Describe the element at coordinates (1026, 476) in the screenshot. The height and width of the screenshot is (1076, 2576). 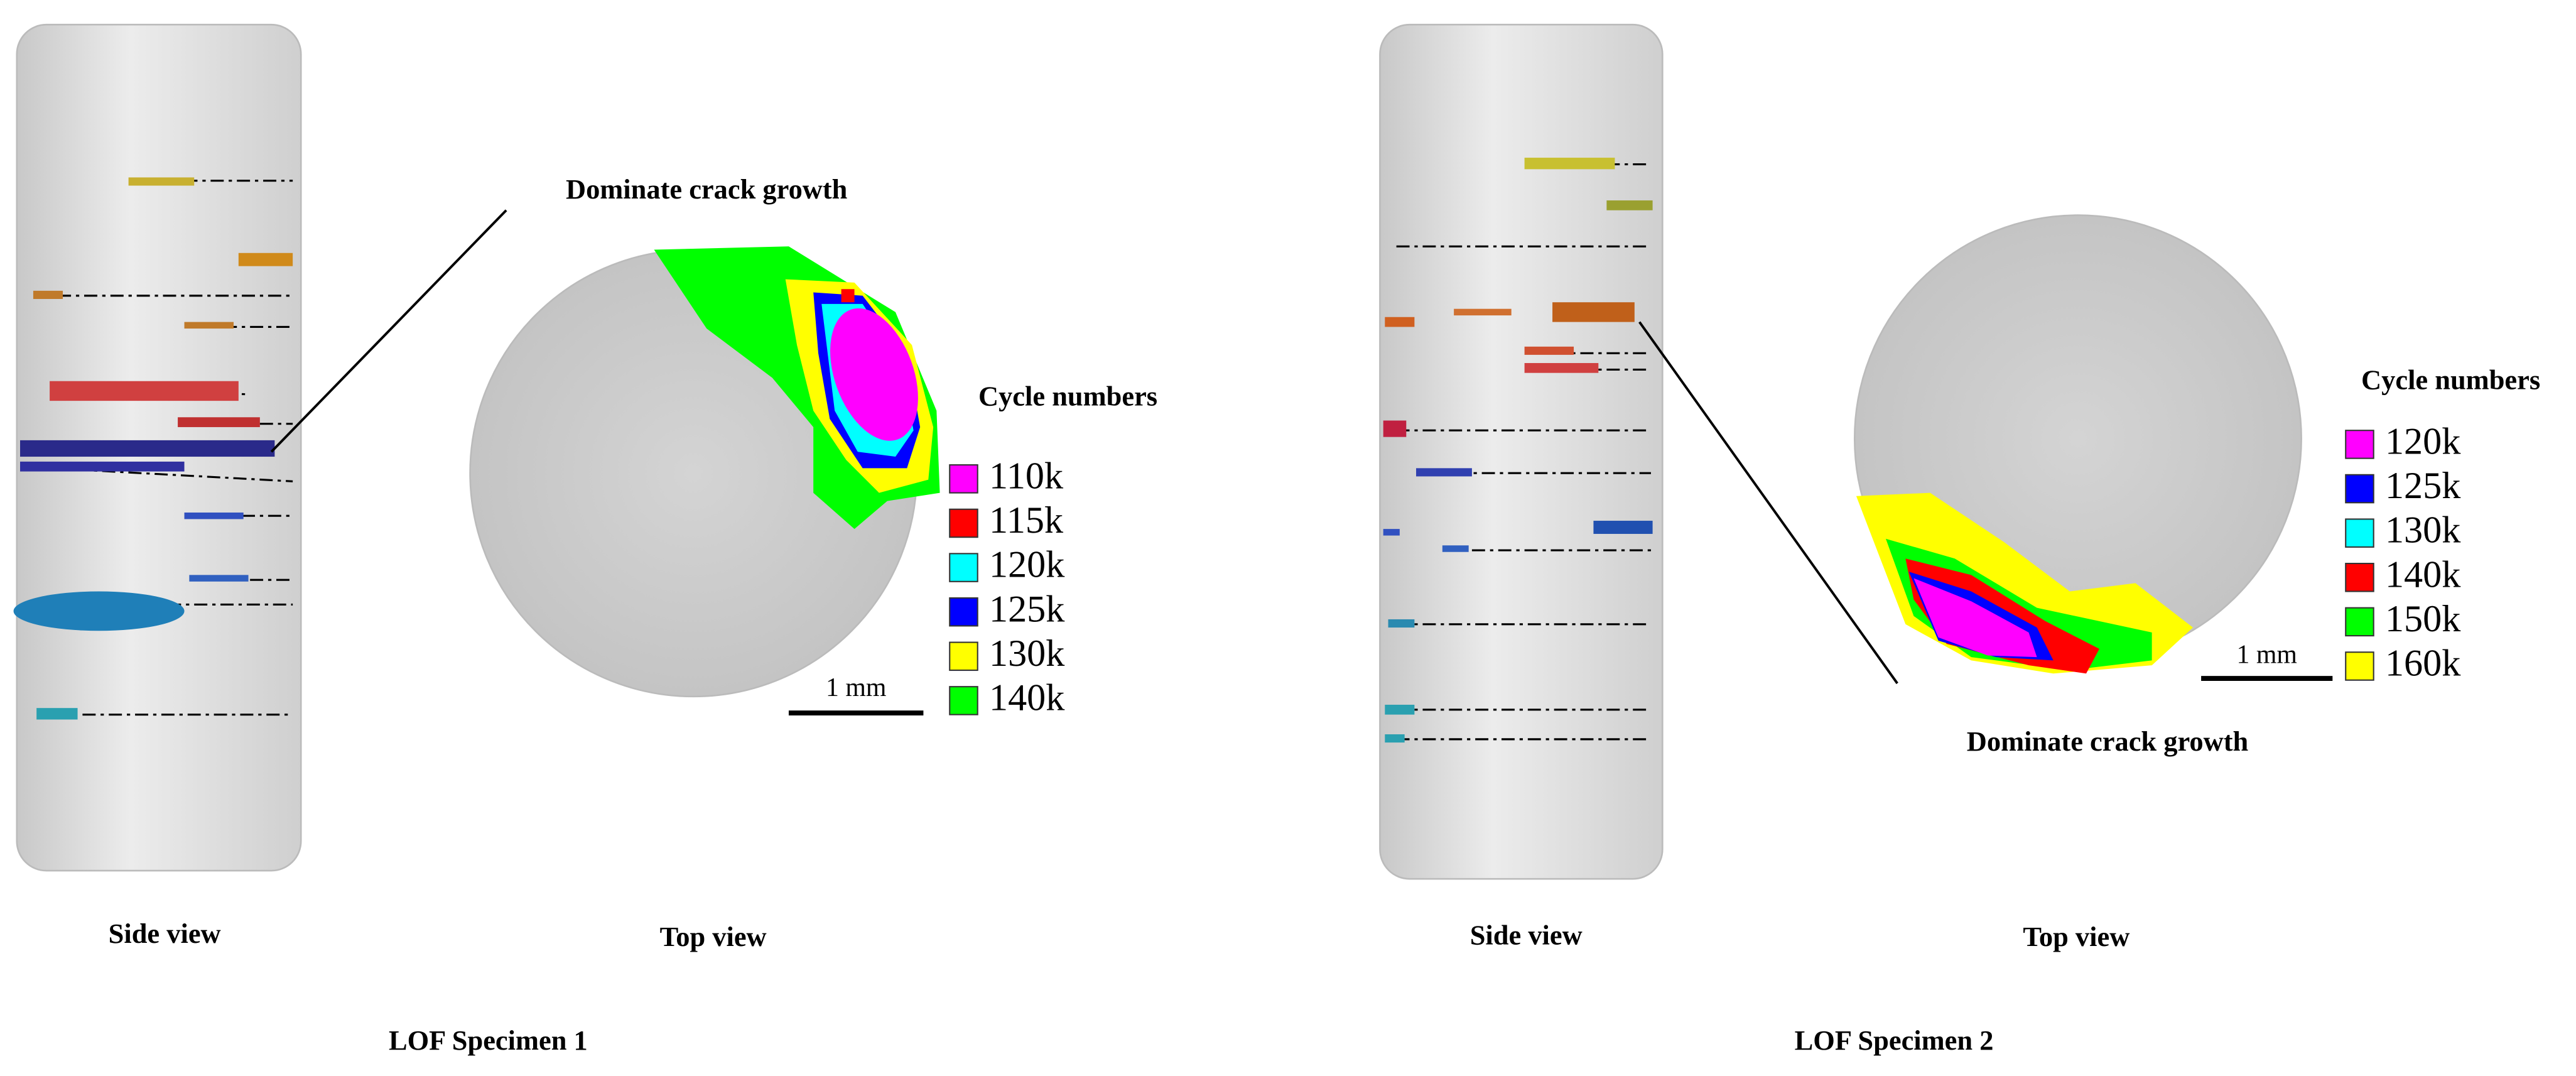
I see `legend-label: 110k` at that location.